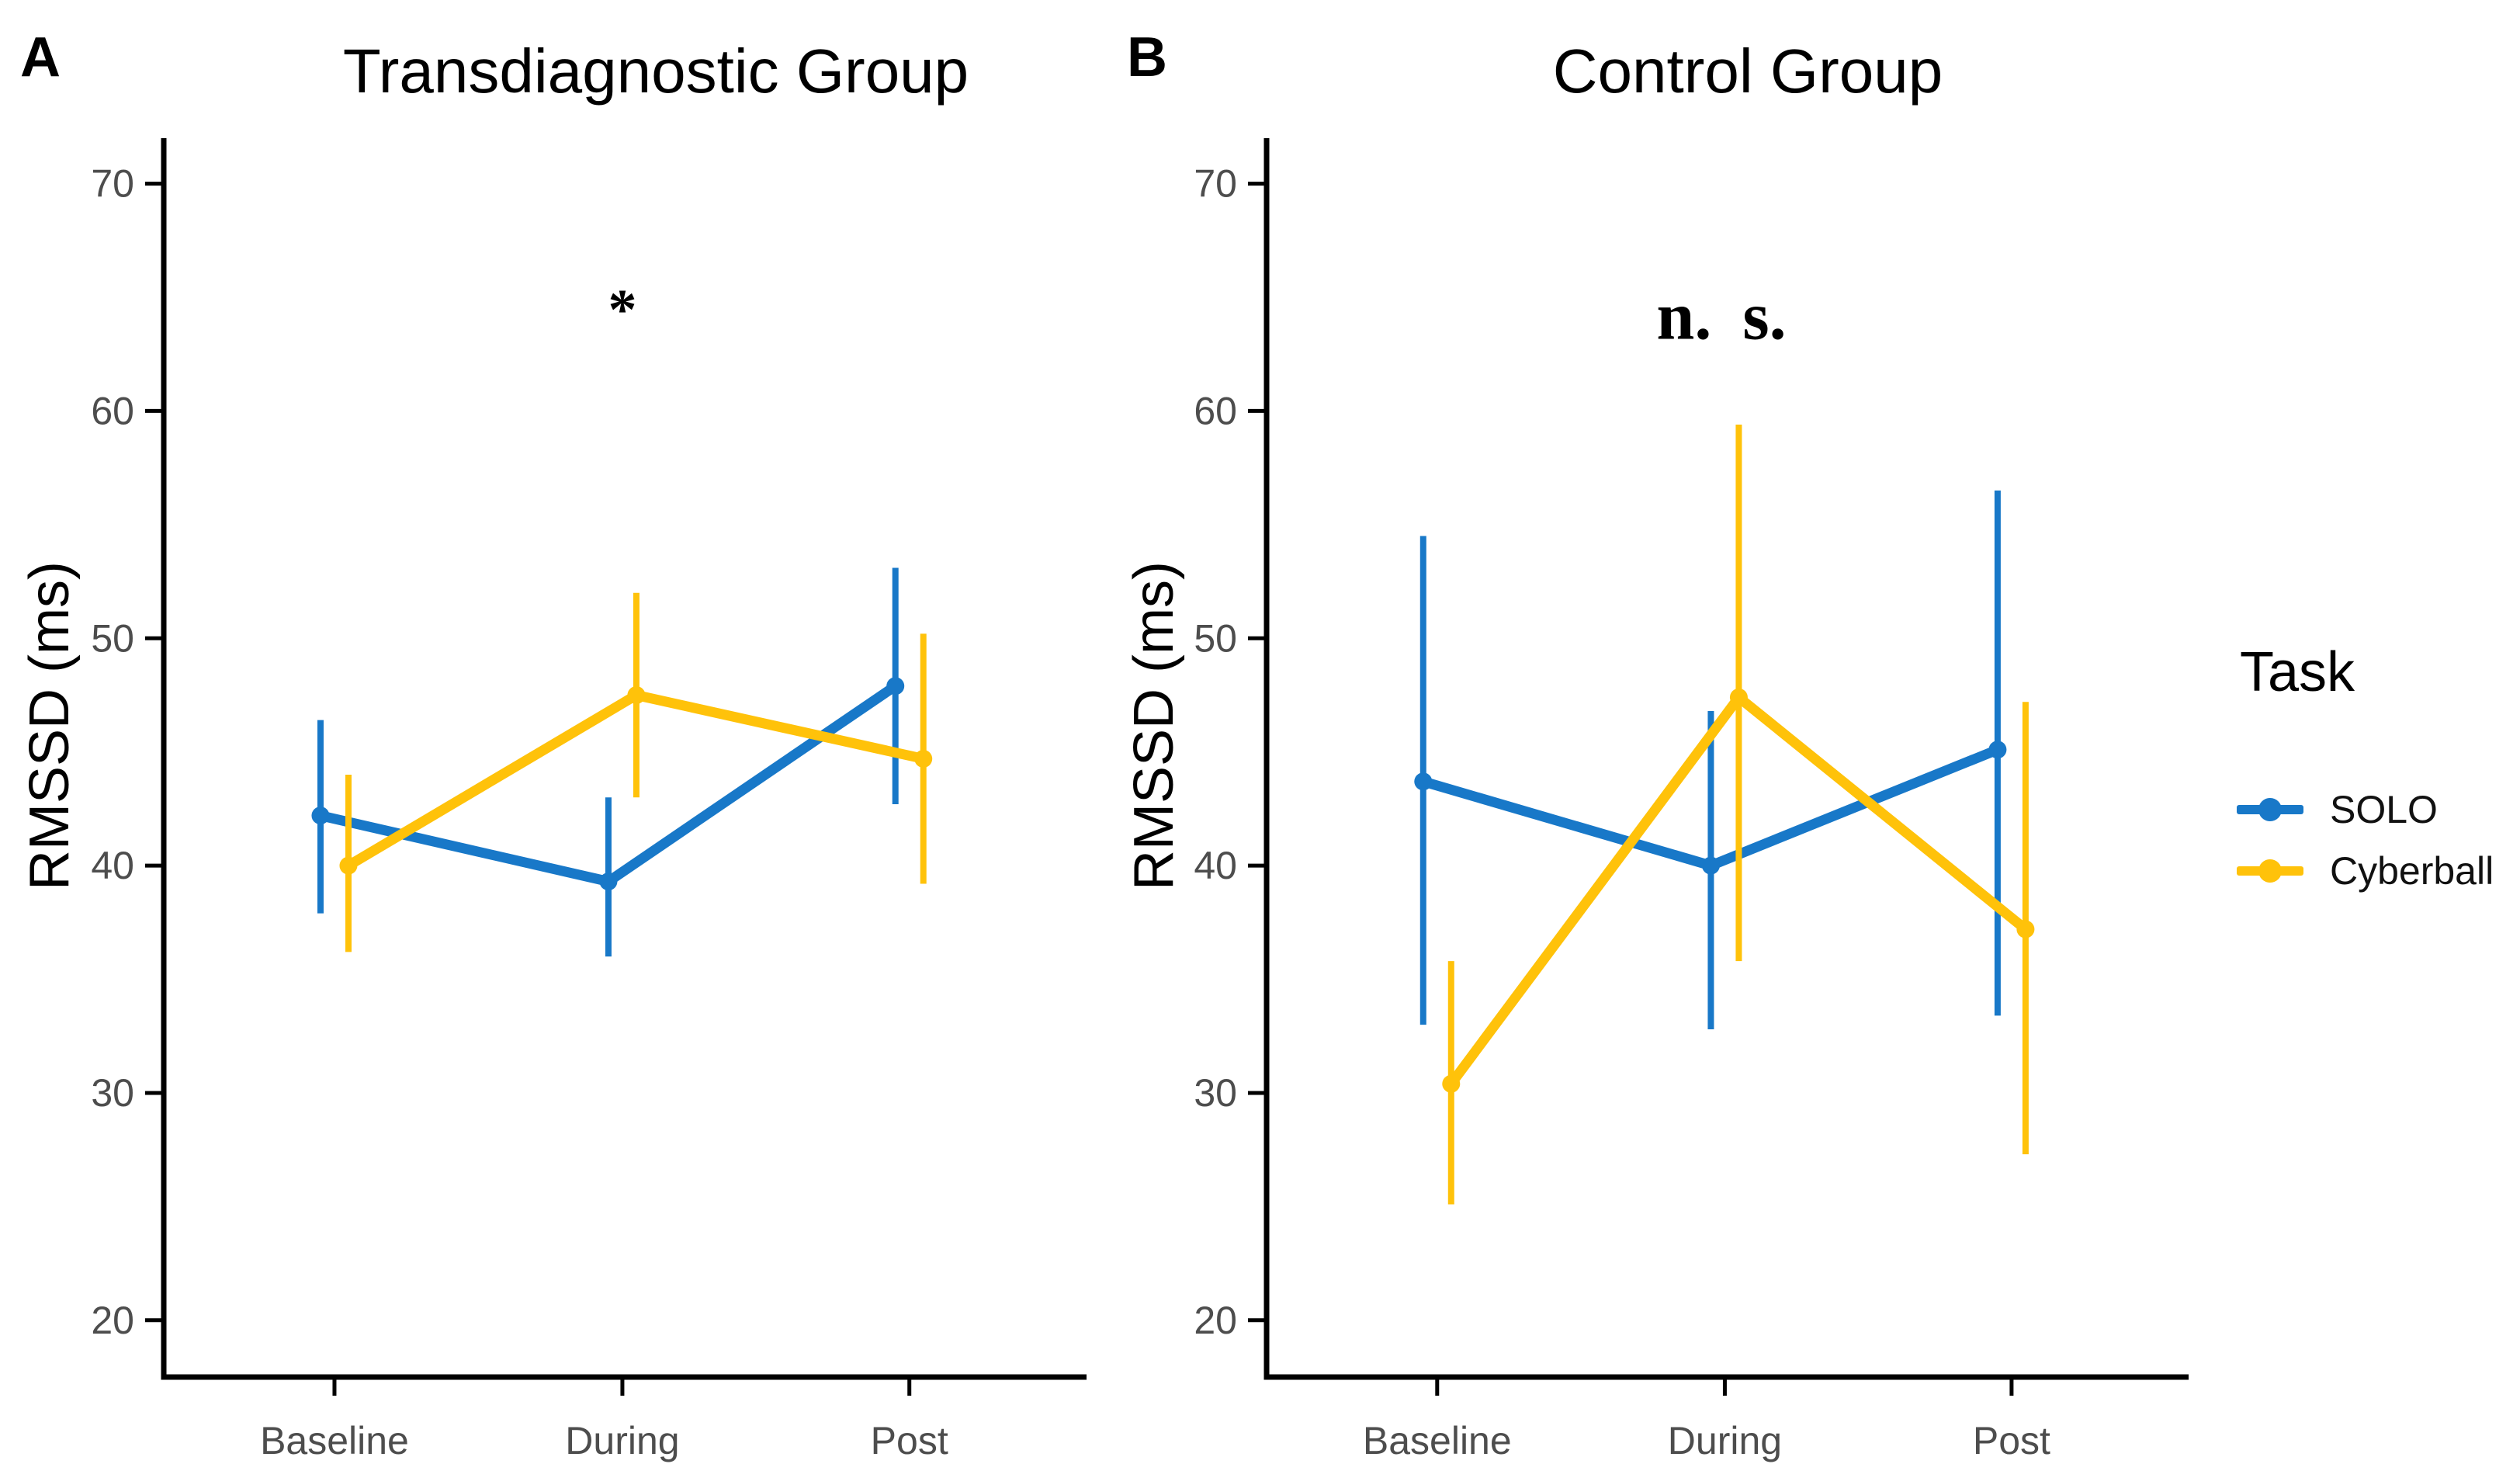 The width and height of the screenshot is (2520, 1464). I want to click on legend-cyberball-label: Cyberball, so click(2412, 871).